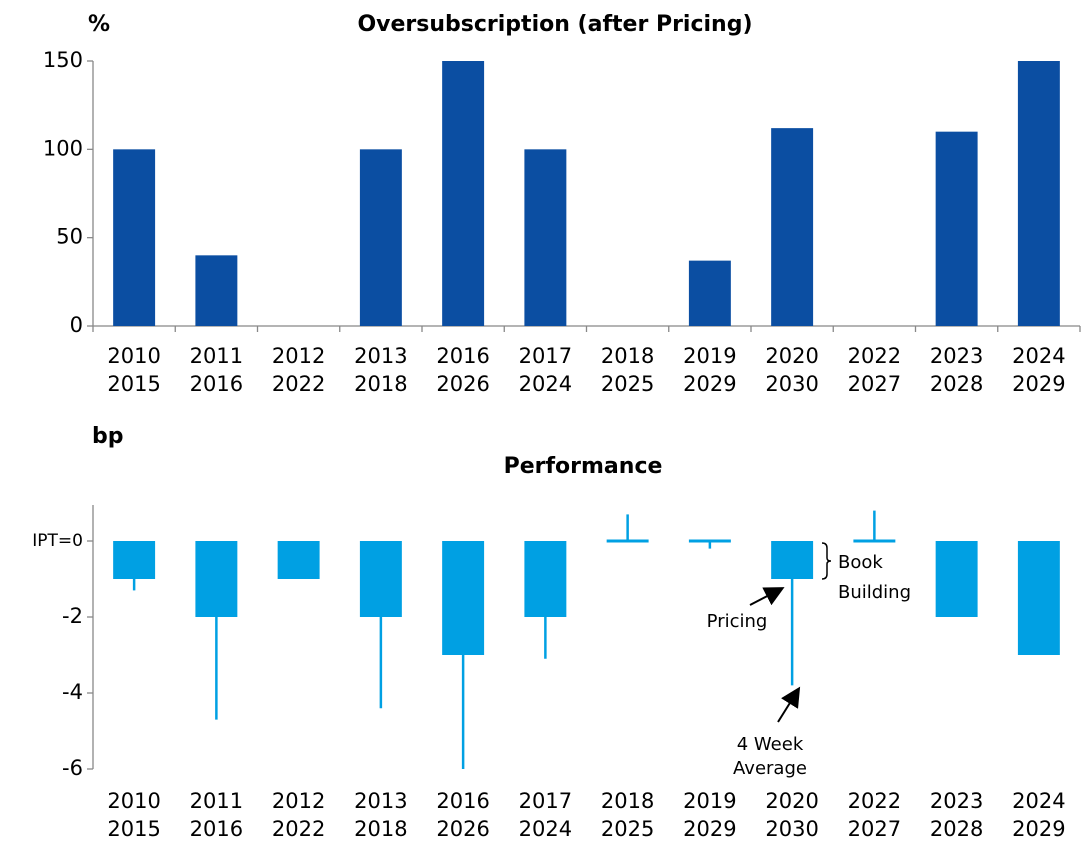 This screenshot has width=1085, height=845. Describe the element at coordinates (554, 24) in the screenshot. I see `chart-title: Oversubscription (after Pricing)` at that location.